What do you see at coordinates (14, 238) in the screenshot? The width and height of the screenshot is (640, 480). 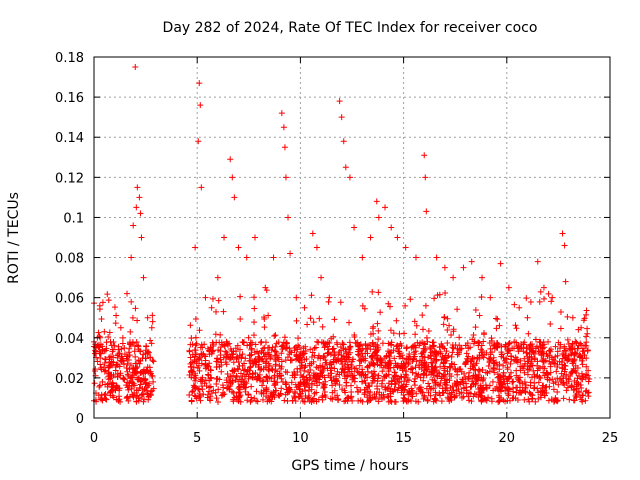 I see `y-axis-label: ROTI / TECUs` at bounding box center [14, 238].